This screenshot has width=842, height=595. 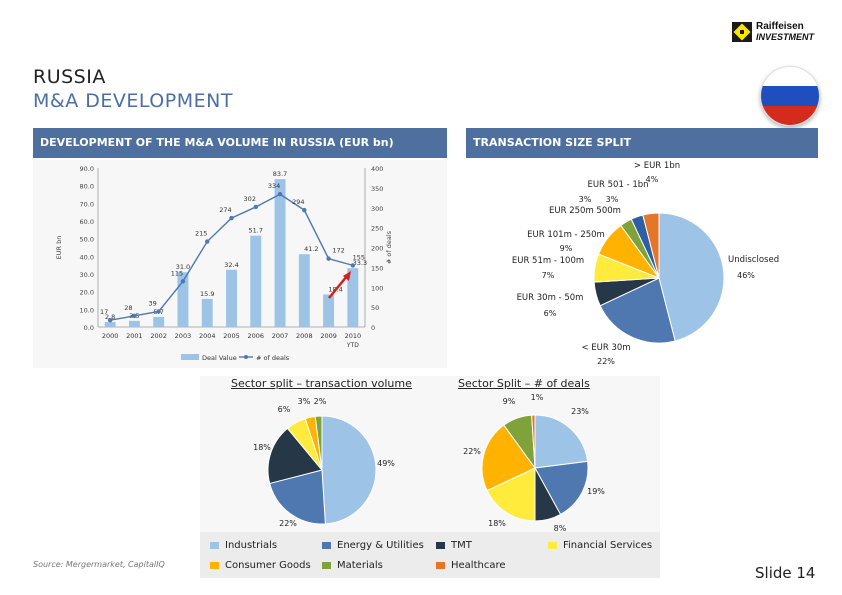 I want to click on y2-tick-label: 350, so click(x=377, y=189).